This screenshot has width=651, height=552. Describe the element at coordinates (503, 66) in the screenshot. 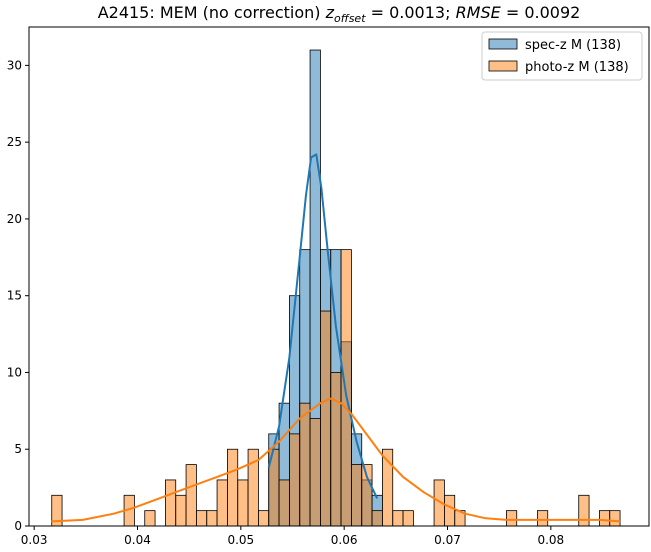

I see `legend-swatch-photo-z` at that location.